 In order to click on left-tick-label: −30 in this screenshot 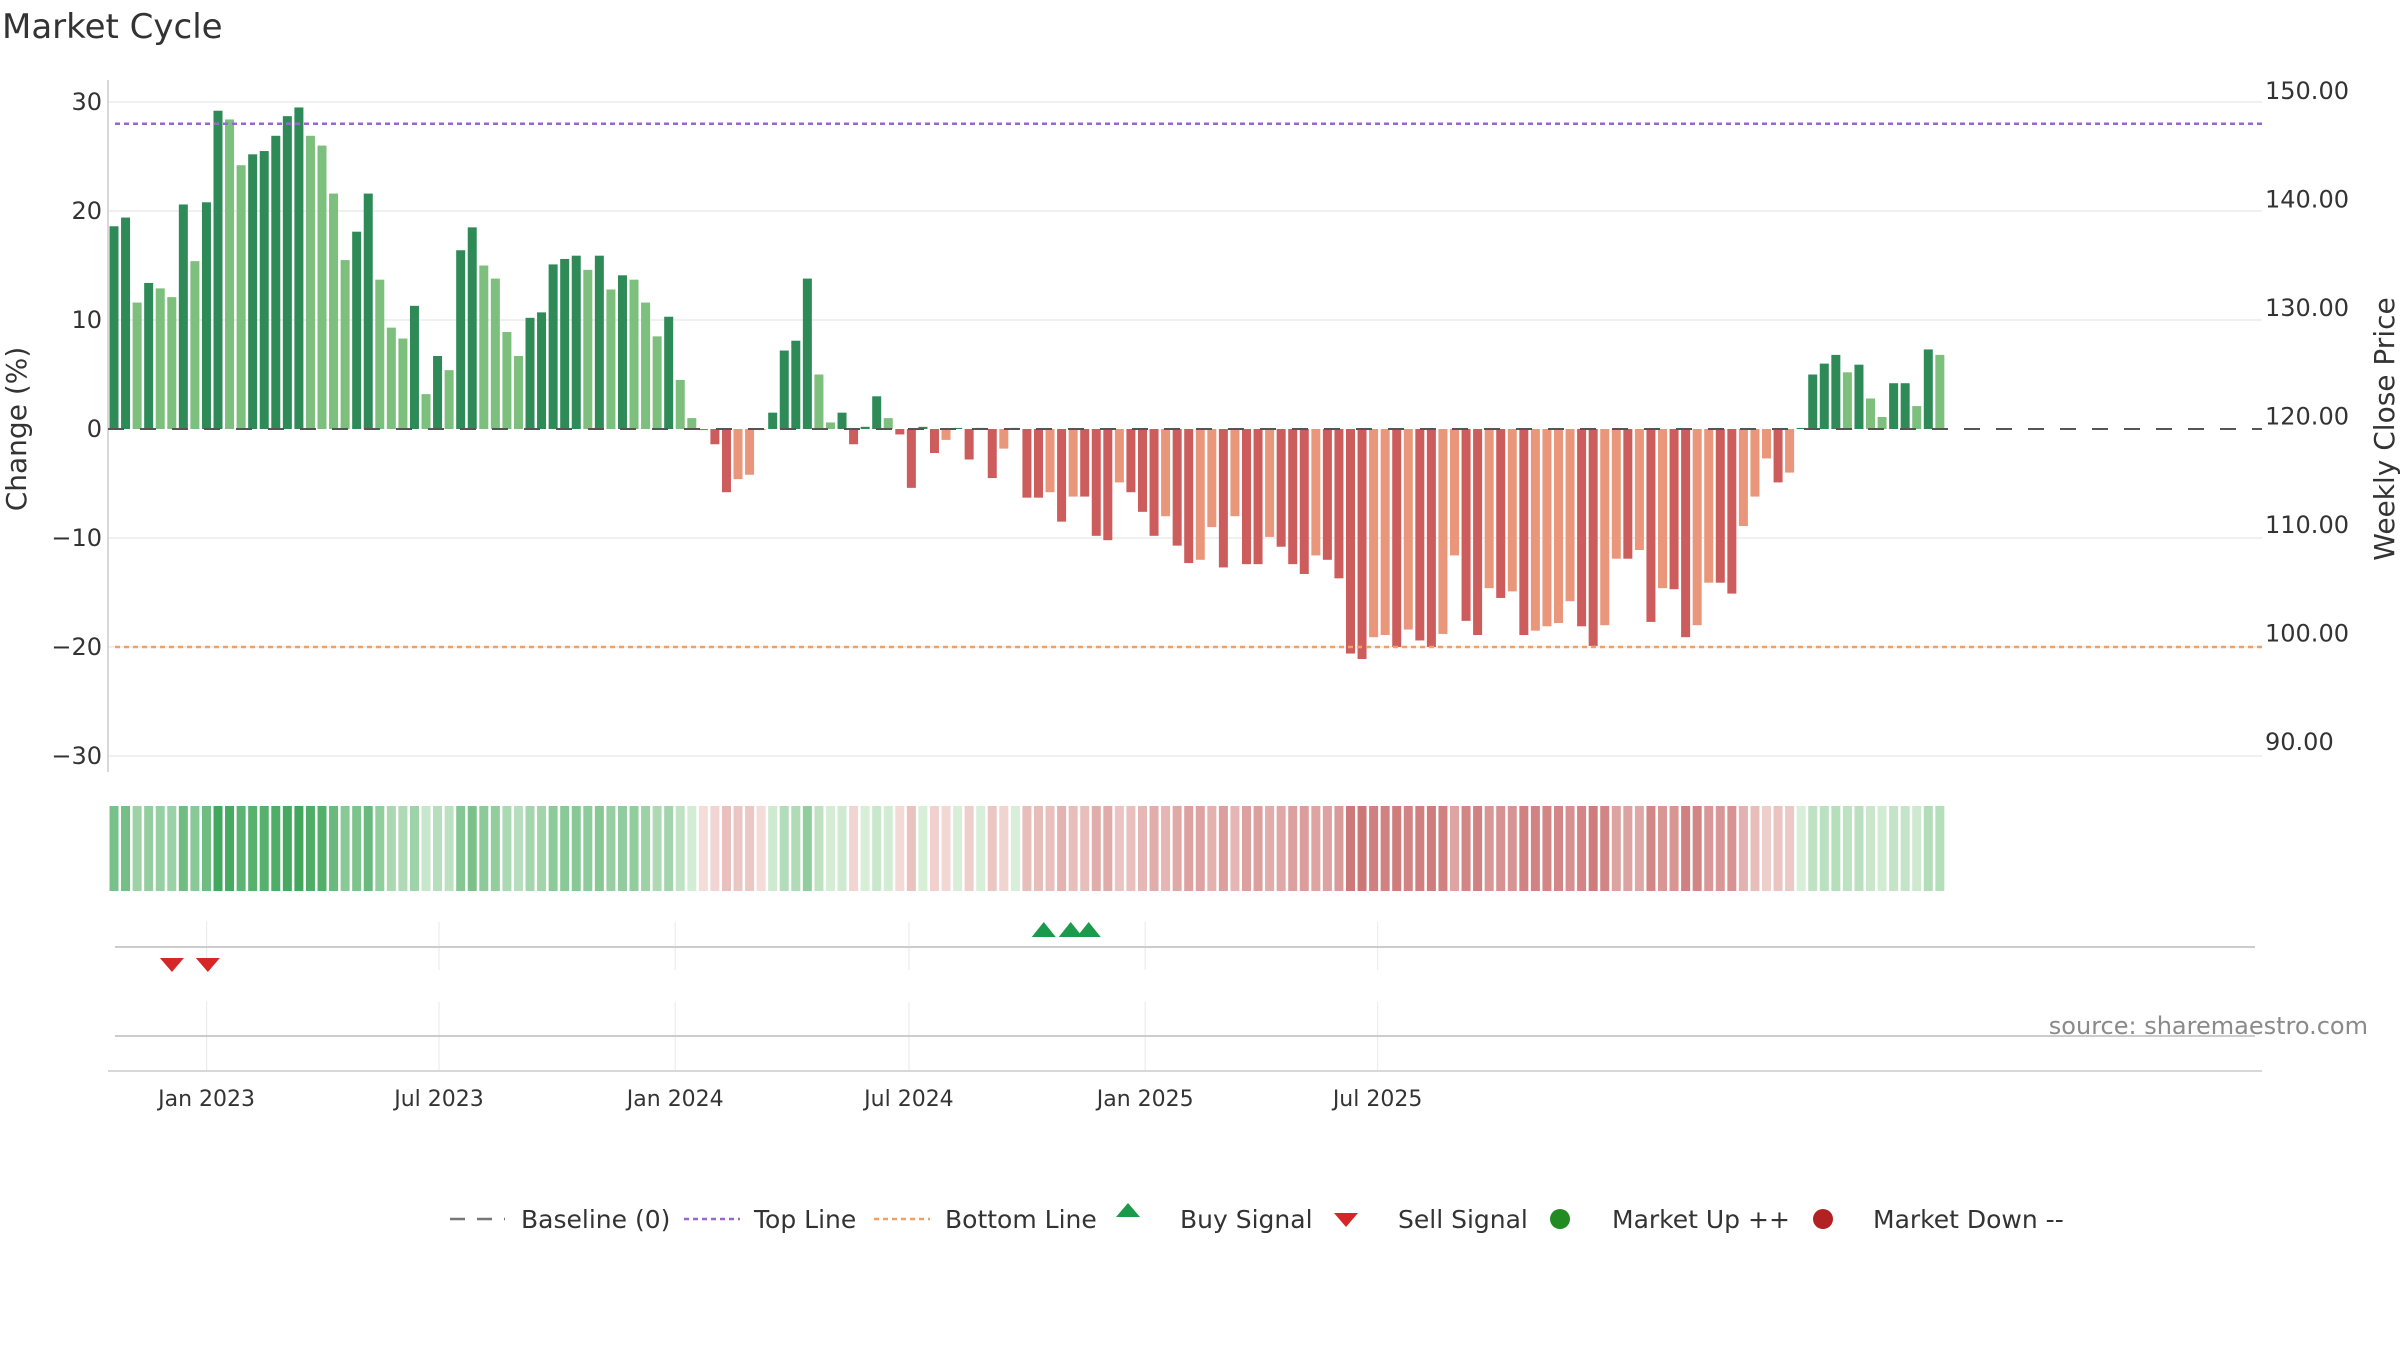, I will do `click(76, 756)`.